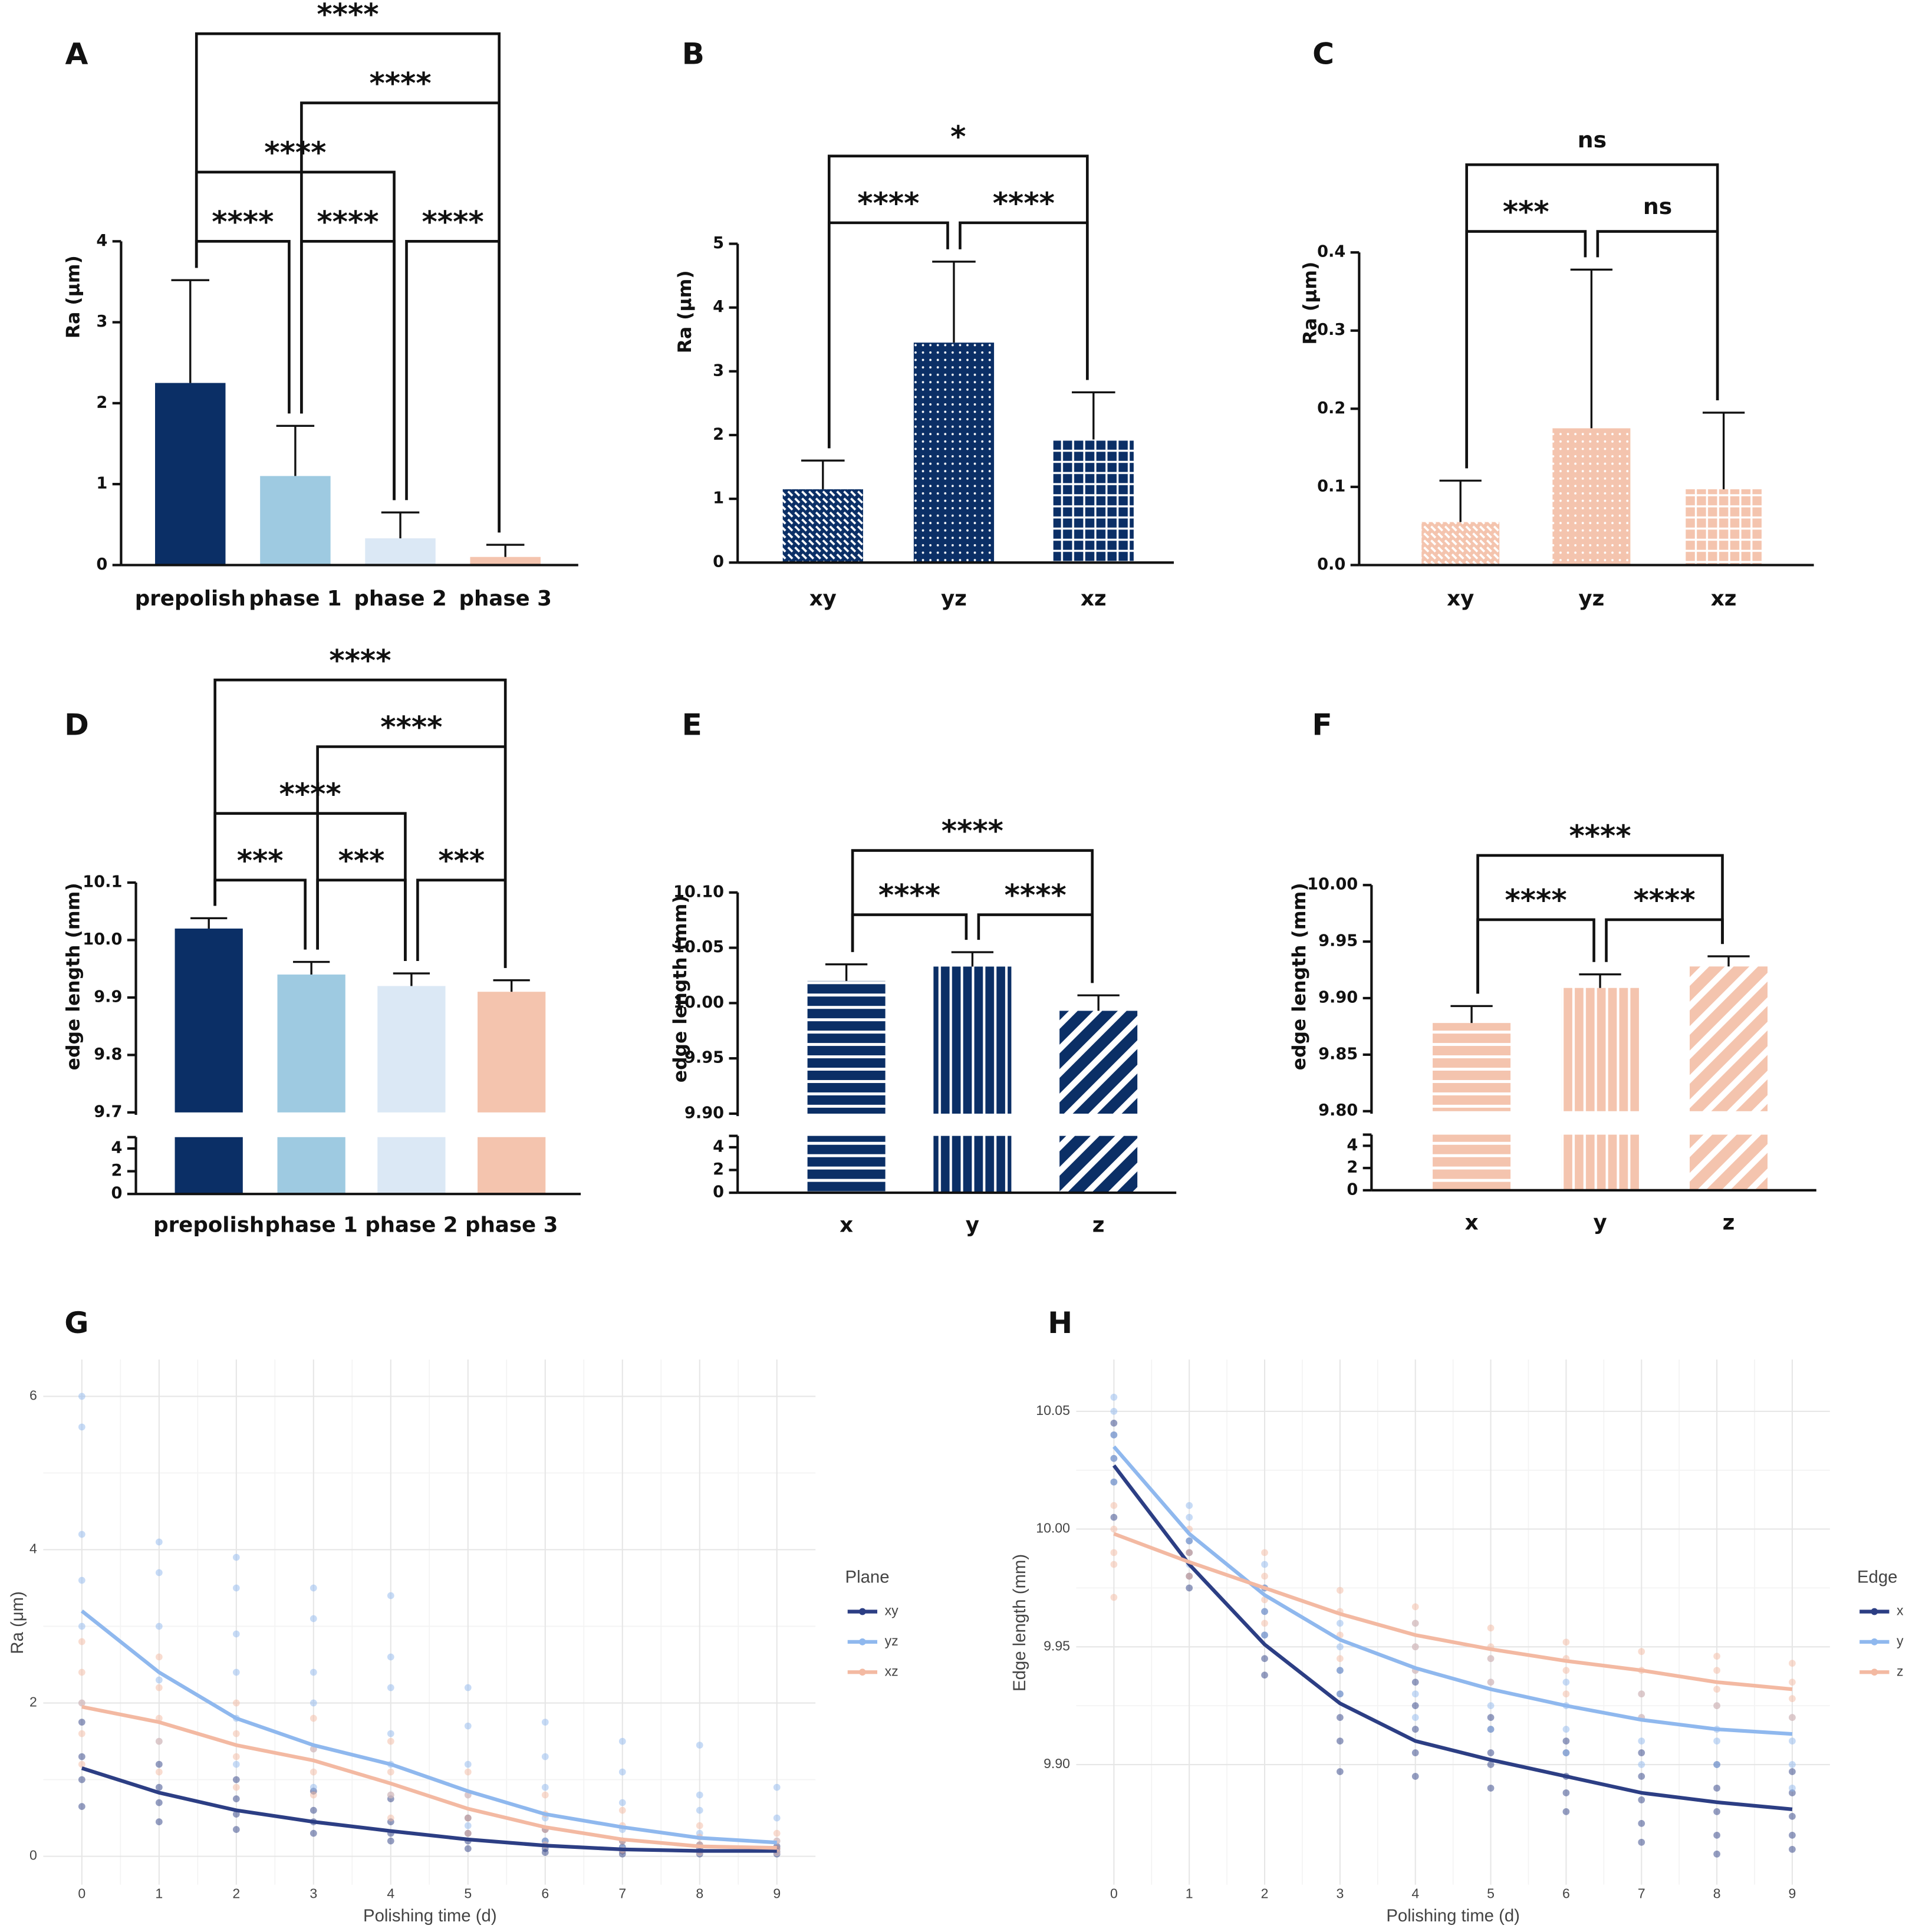 The height and width of the screenshot is (1932, 1909). I want to click on y-tick-label: 0.4, so click(1331, 252).